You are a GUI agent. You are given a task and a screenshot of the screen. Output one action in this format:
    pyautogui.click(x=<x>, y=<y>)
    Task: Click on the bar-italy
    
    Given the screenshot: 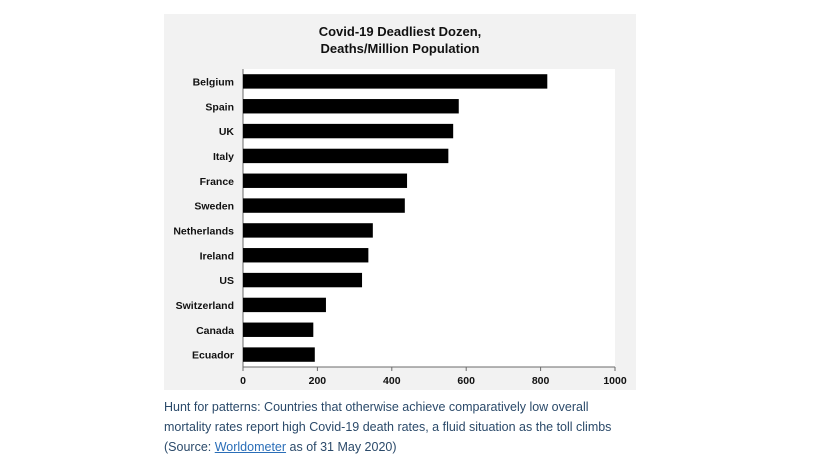 What is the action you would take?
    pyautogui.click(x=346, y=156)
    